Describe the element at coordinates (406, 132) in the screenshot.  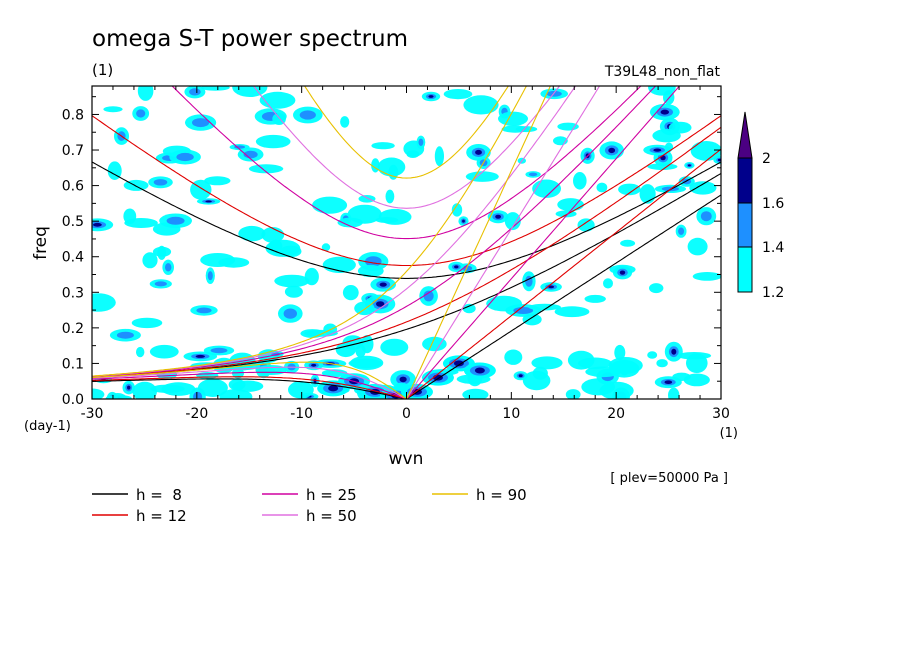
I see `curve-ig1-h90` at that location.